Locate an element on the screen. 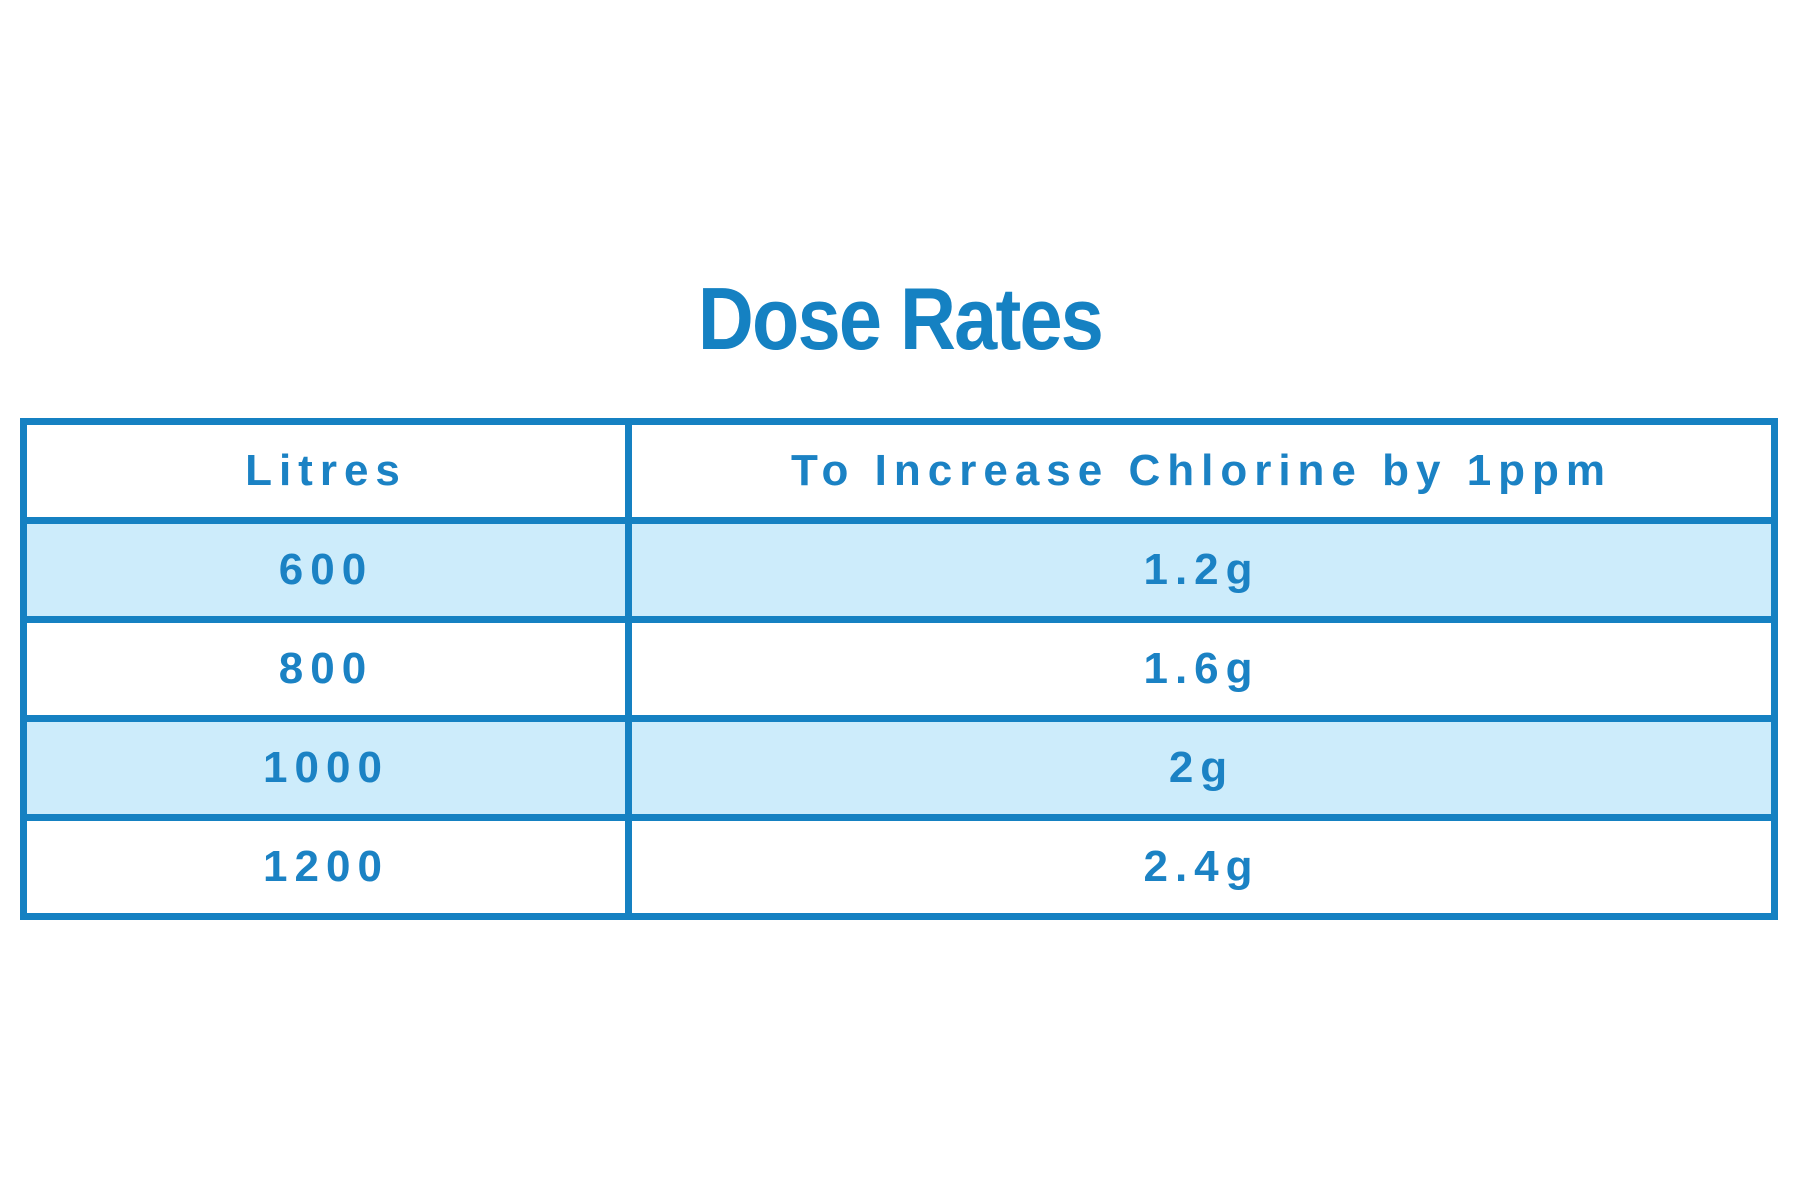  cell-litres: 600 is located at coordinates (326, 570).